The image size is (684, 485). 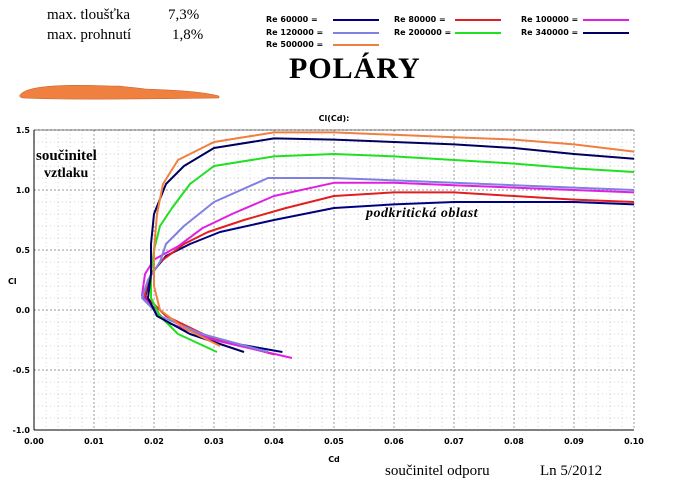 I want to click on x-tick-label: 0.05, so click(x=334, y=441).